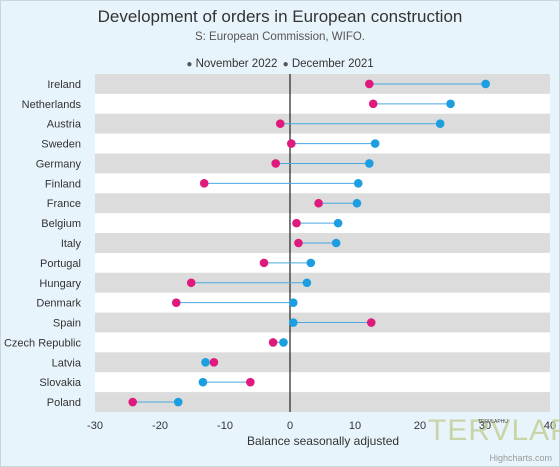 The height and width of the screenshot is (467, 560). Describe the element at coordinates (64, 204) in the screenshot. I see `category-label: France` at that location.